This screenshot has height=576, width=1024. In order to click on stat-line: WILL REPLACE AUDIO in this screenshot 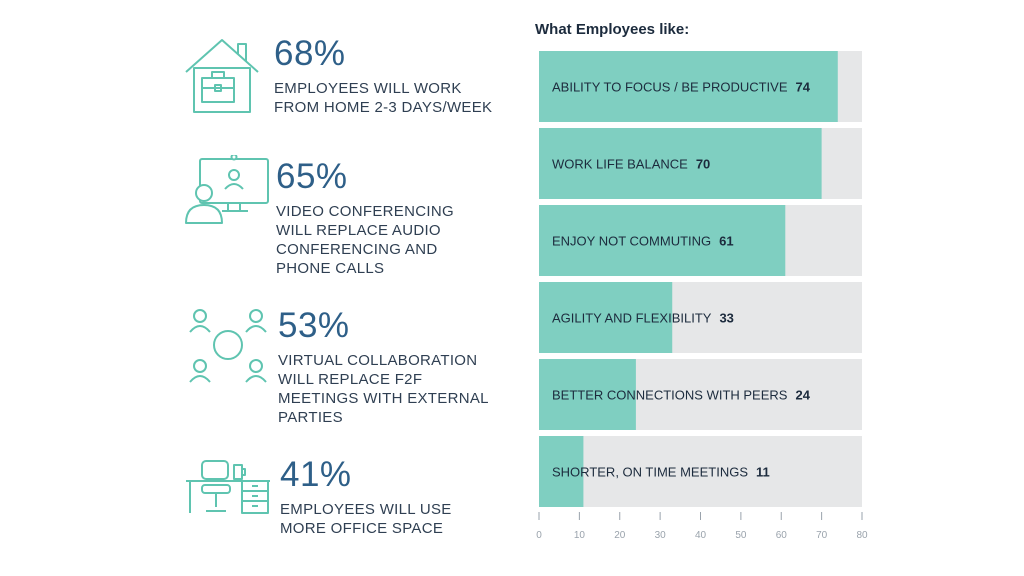, I will do `click(358, 230)`.